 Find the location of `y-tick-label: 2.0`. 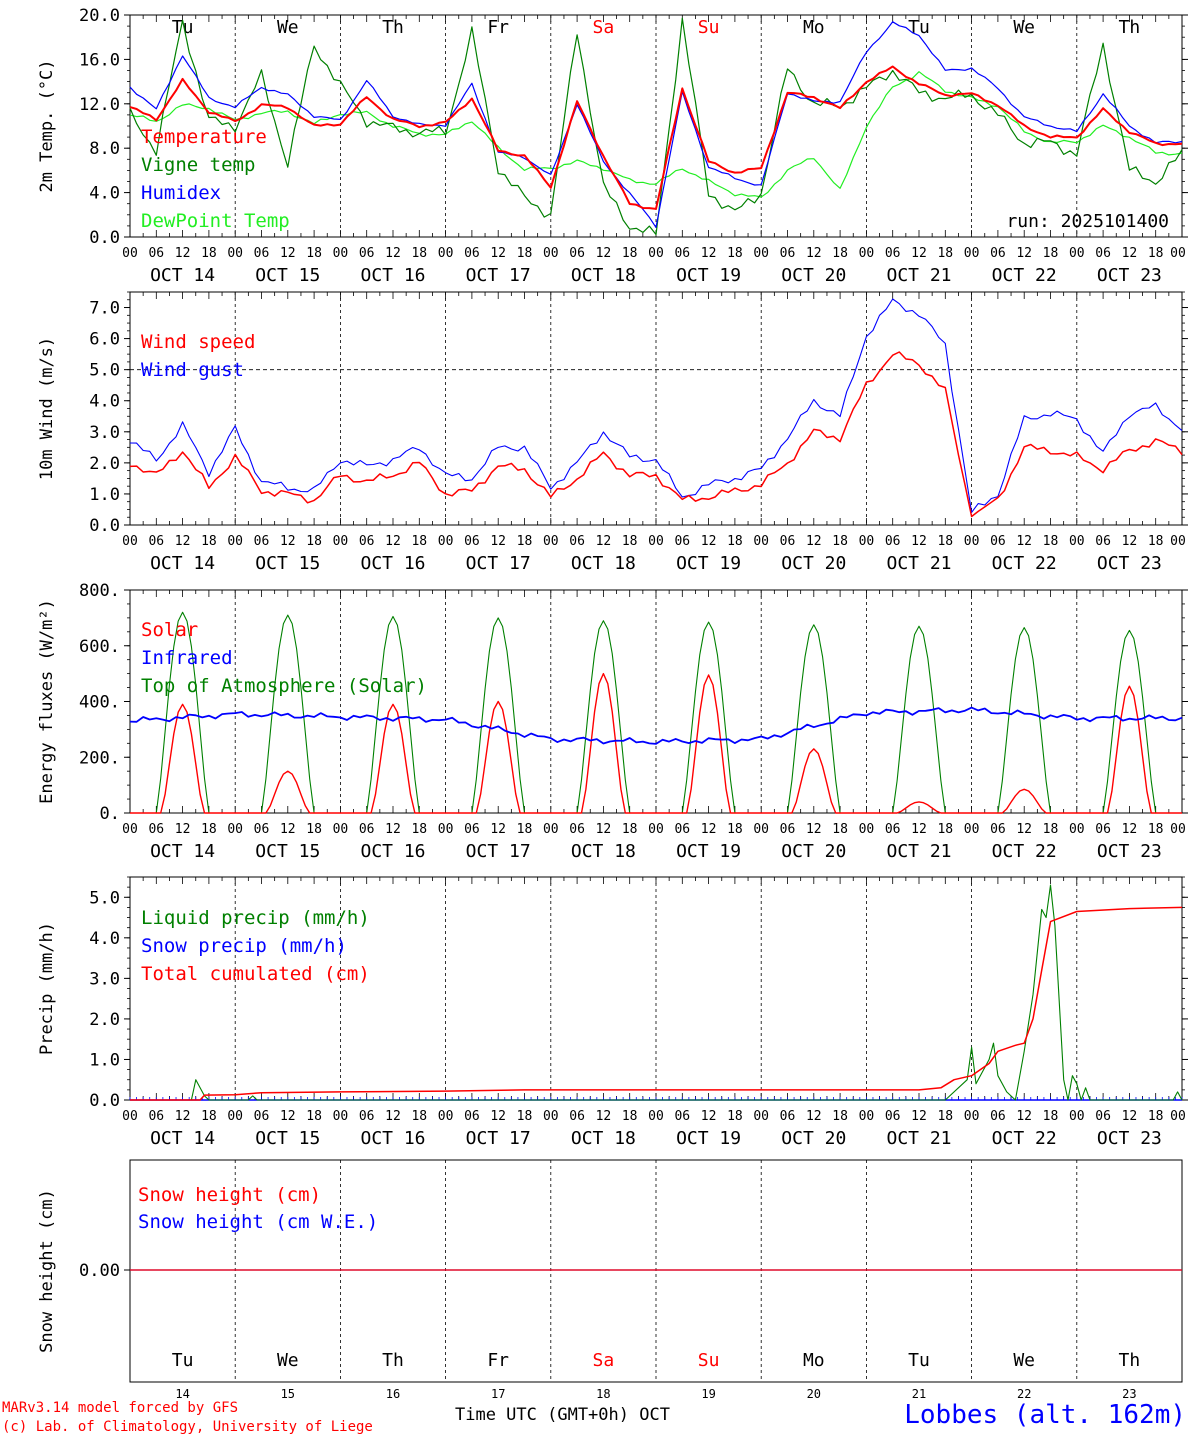

y-tick-label: 2.0 is located at coordinates (104, 464).